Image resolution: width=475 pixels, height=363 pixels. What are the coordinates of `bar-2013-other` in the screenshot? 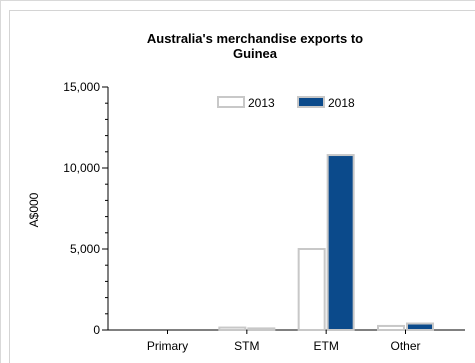 It's located at (391, 328).